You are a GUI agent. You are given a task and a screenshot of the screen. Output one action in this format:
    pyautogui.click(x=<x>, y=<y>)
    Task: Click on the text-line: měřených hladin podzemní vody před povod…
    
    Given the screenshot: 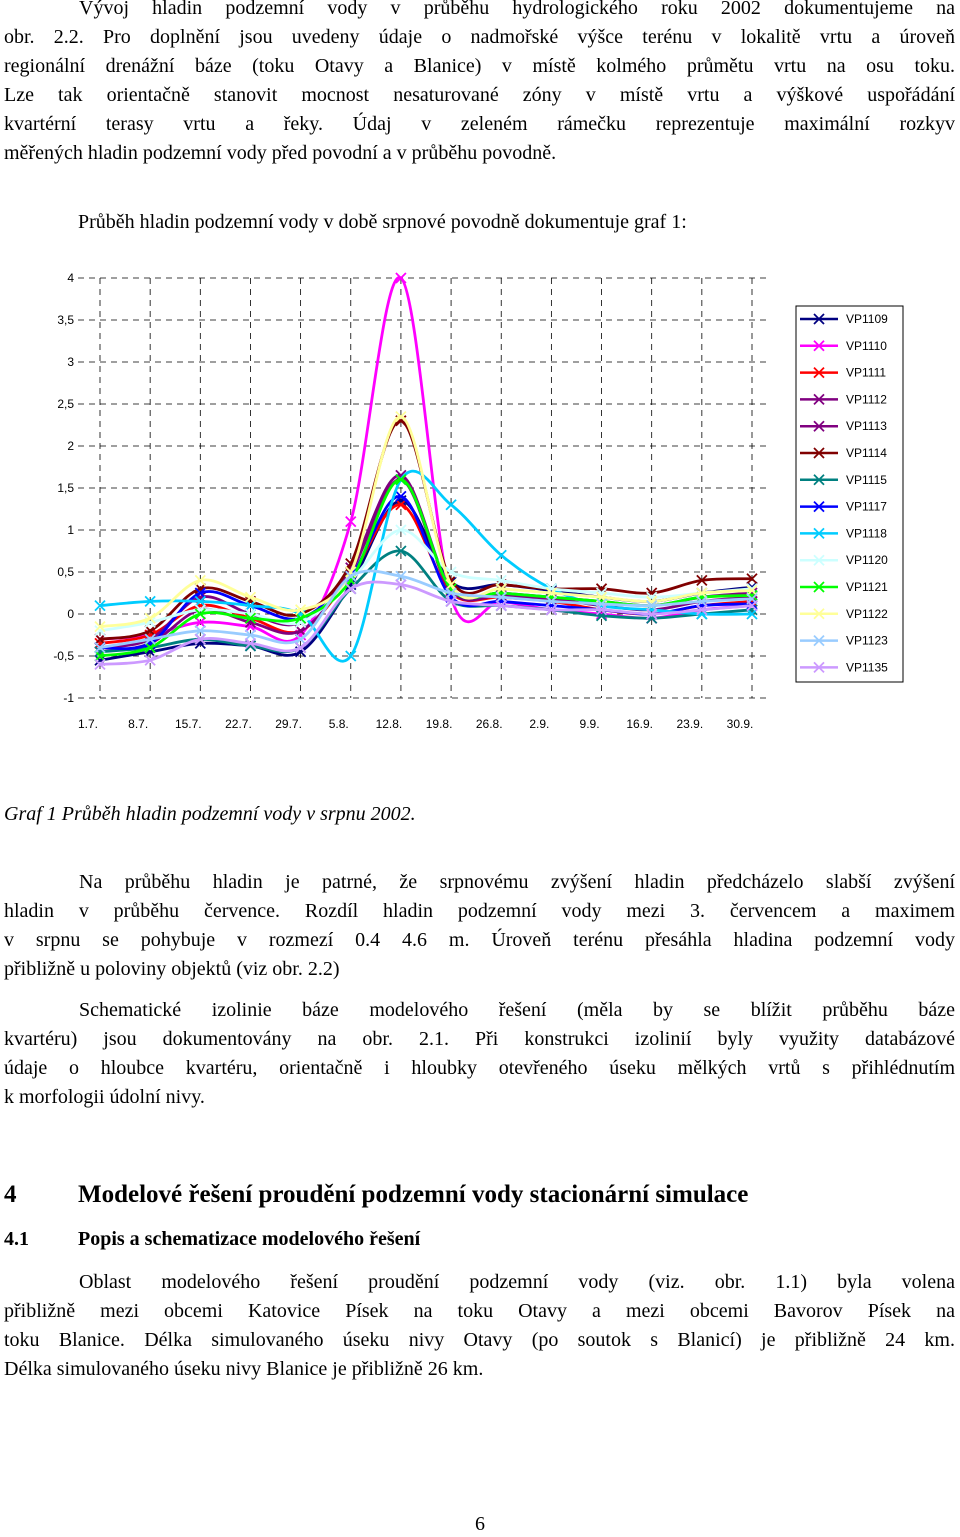 What is the action you would take?
    pyautogui.click(x=280, y=153)
    